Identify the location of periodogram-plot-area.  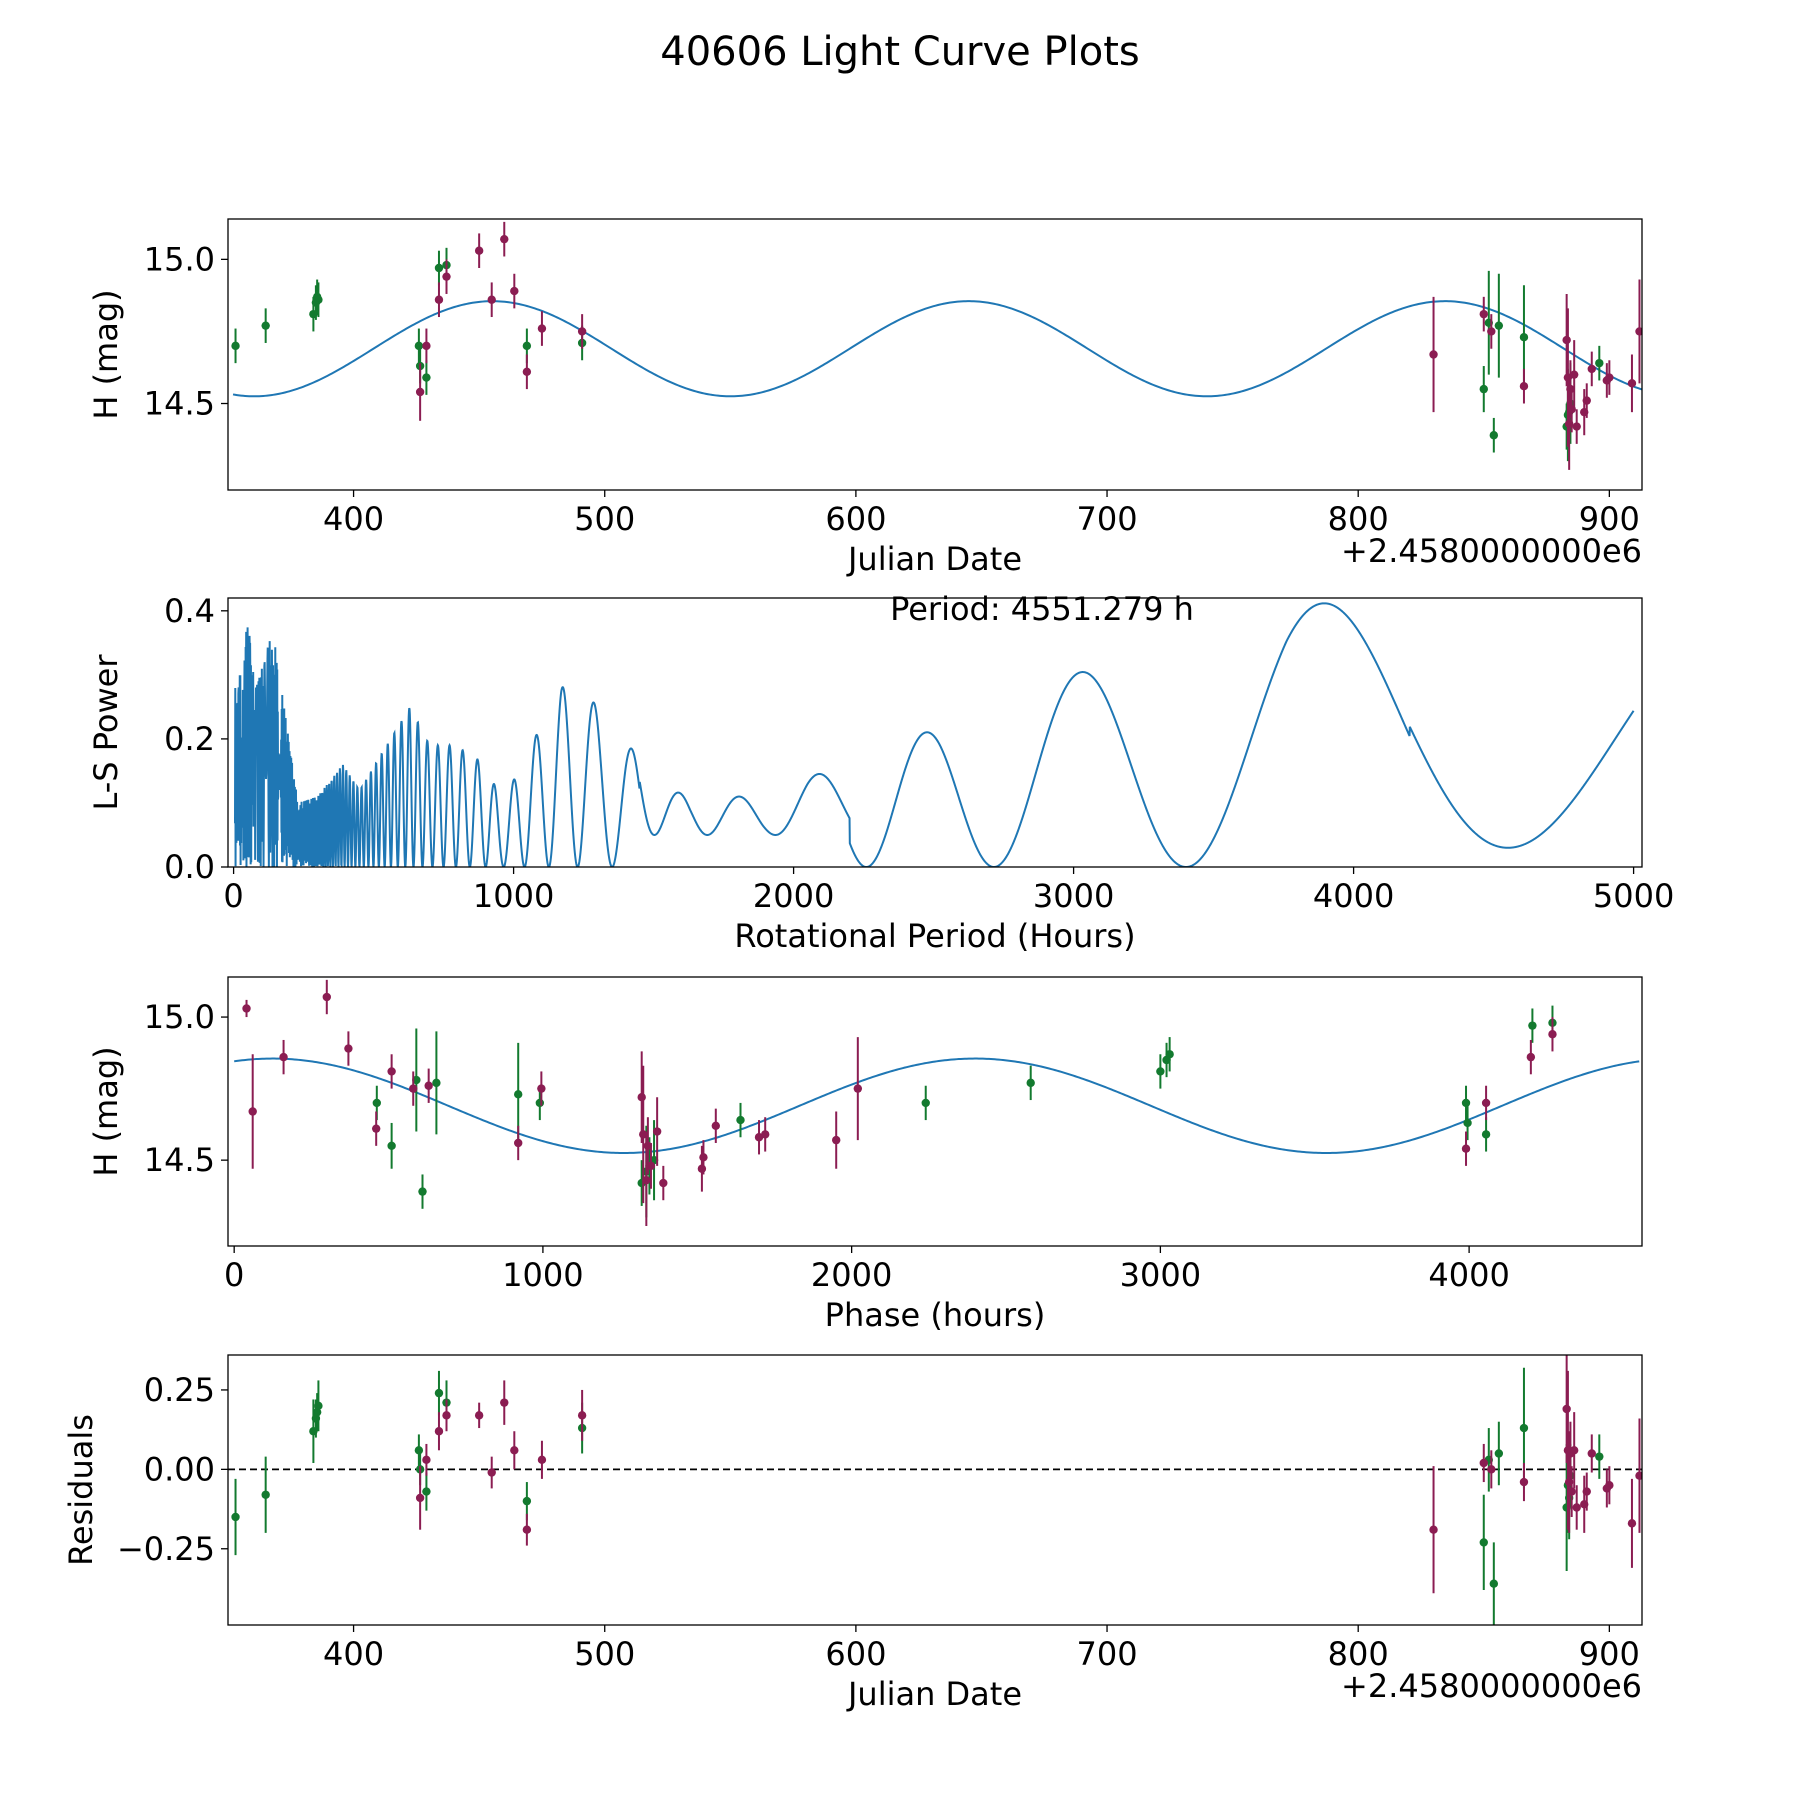
(934, 734).